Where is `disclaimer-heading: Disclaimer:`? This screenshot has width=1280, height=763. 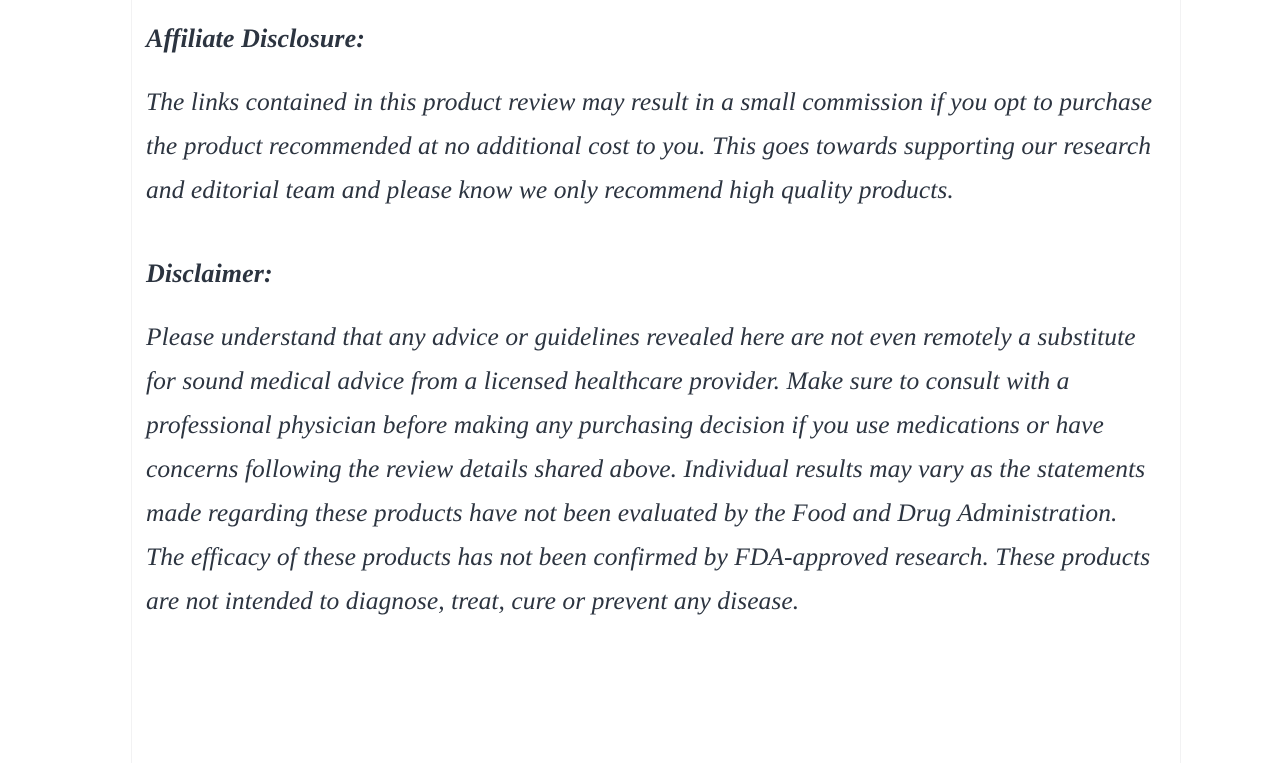 disclaimer-heading: Disclaimer: is located at coordinates (209, 273).